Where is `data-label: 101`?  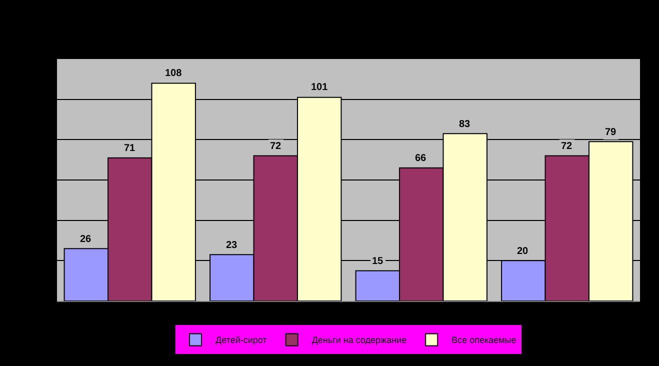 data-label: 101 is located at coordinates (319, 87).